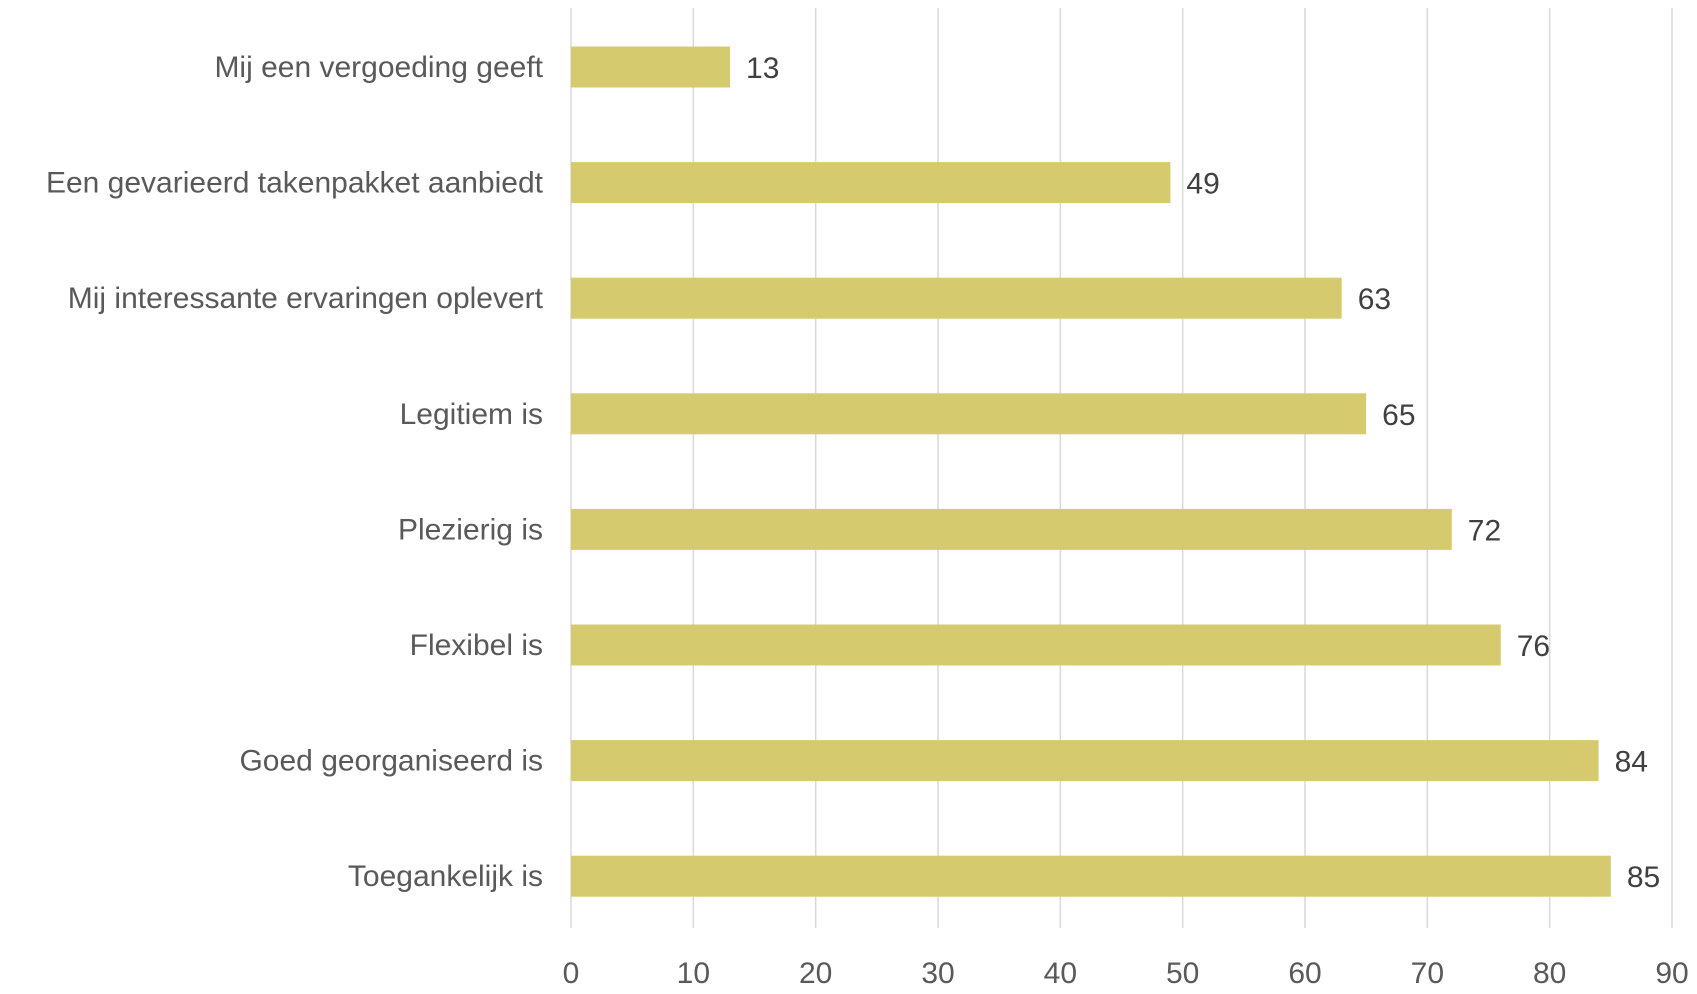 Image resolution: width=1697 pixels, height=994 pixels. I want to click on x-tick-label: 20, so click(815, 973).